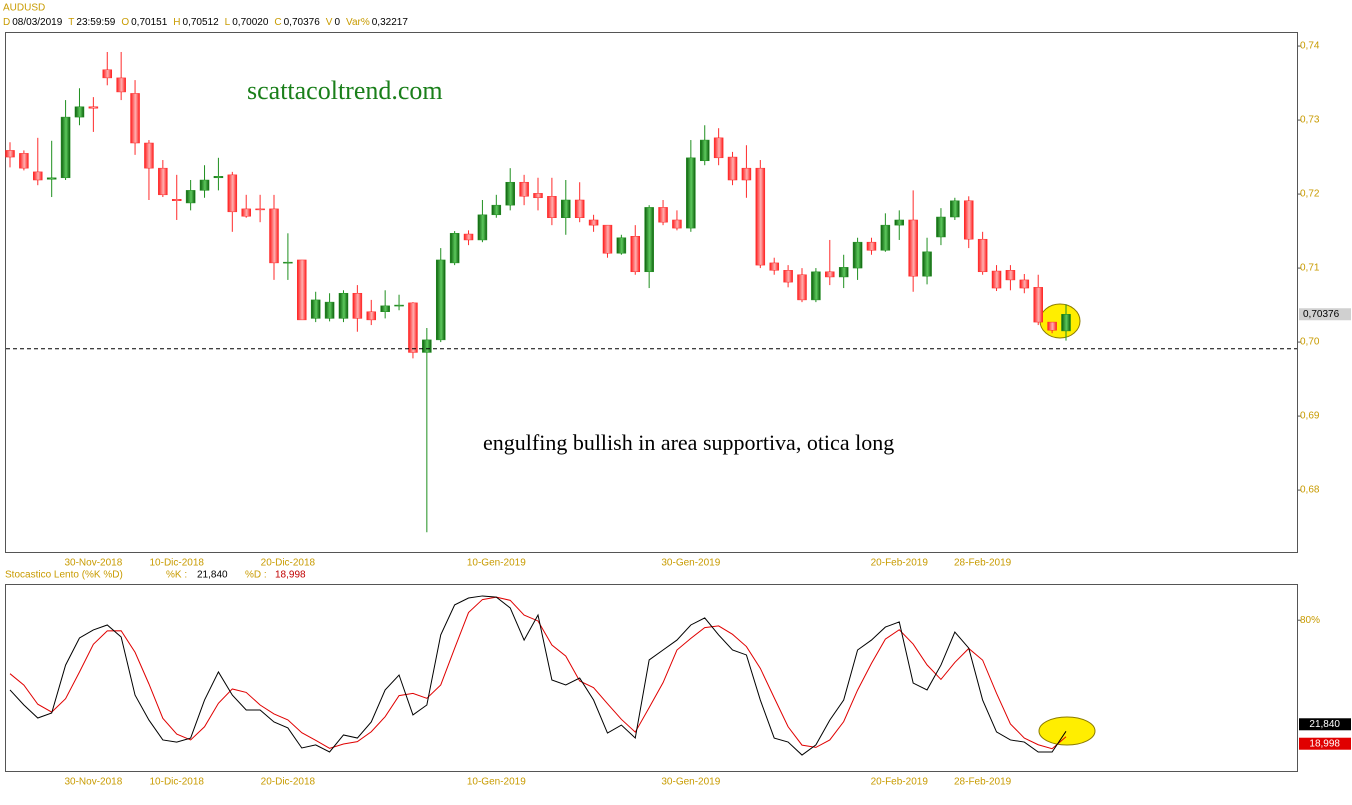 The image size is (1352, 805). Describe the element at coordinates (277, 22) in the screenshot. I see `header-key: C` at that location.